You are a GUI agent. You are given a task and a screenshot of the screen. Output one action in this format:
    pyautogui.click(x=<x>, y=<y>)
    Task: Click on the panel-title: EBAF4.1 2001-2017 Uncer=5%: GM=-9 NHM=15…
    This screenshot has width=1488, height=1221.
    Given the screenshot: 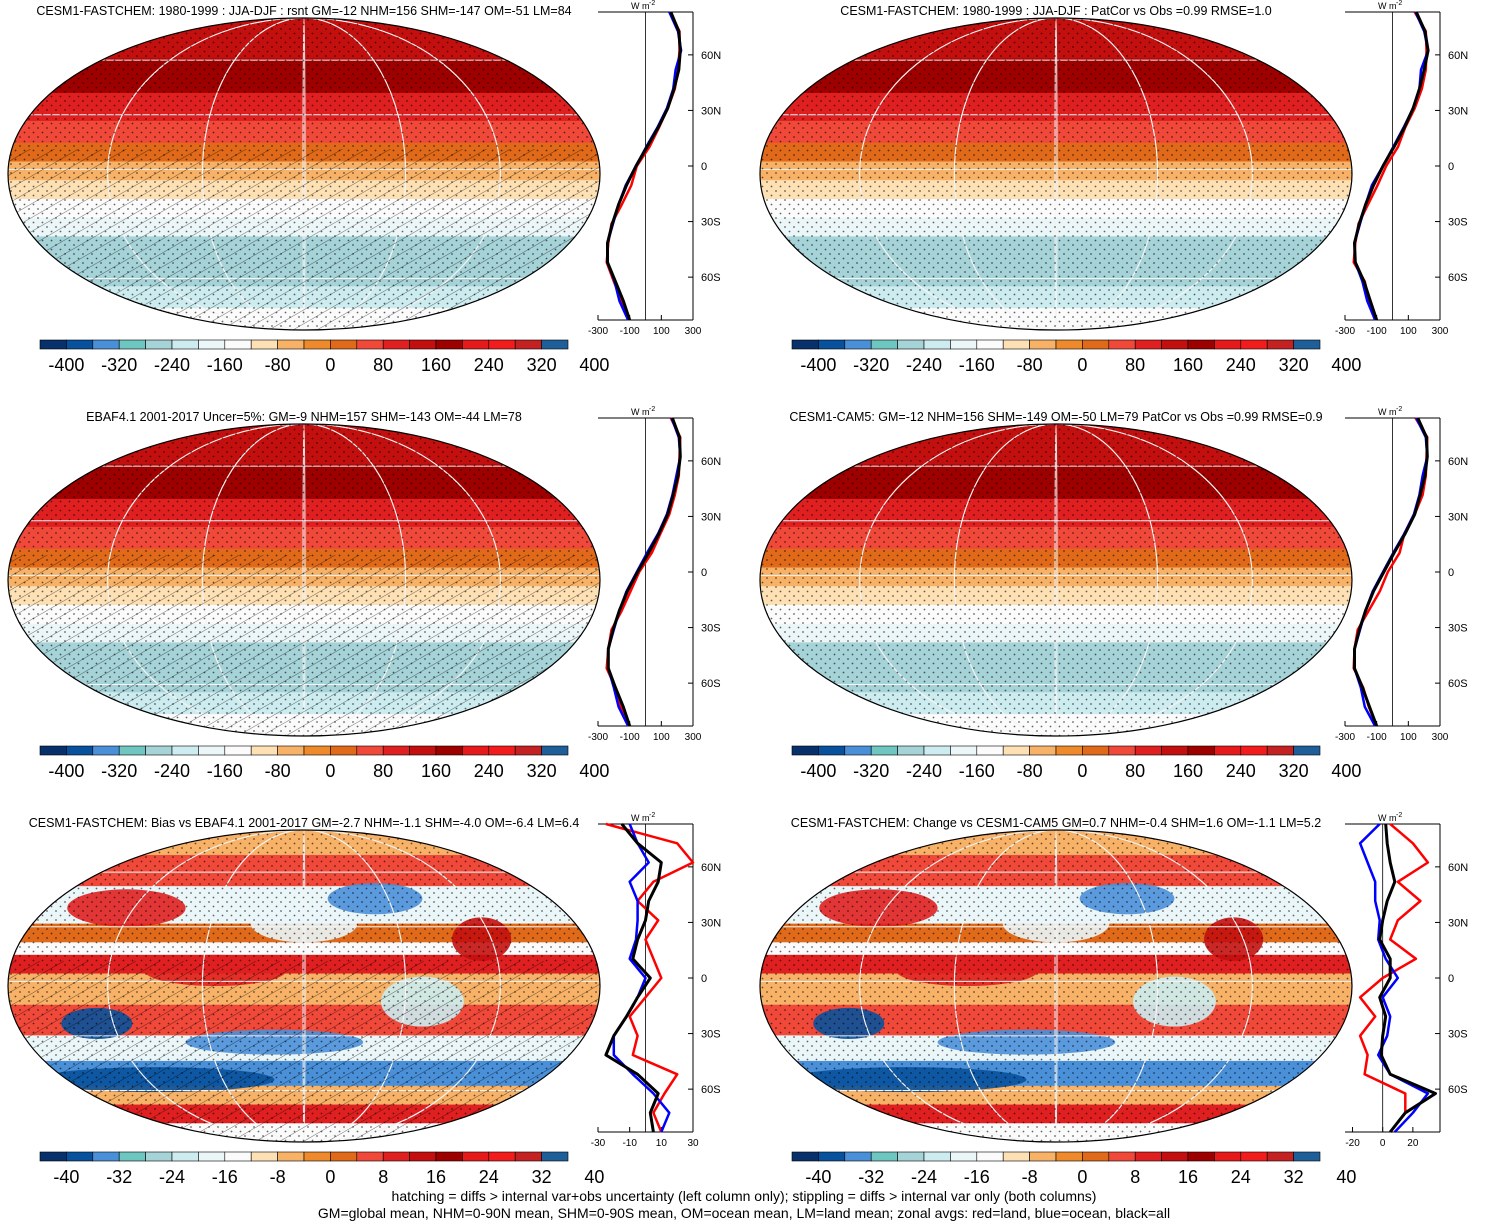 What is the action you would take?
    pyautogui.click(x=304, y=417)
    